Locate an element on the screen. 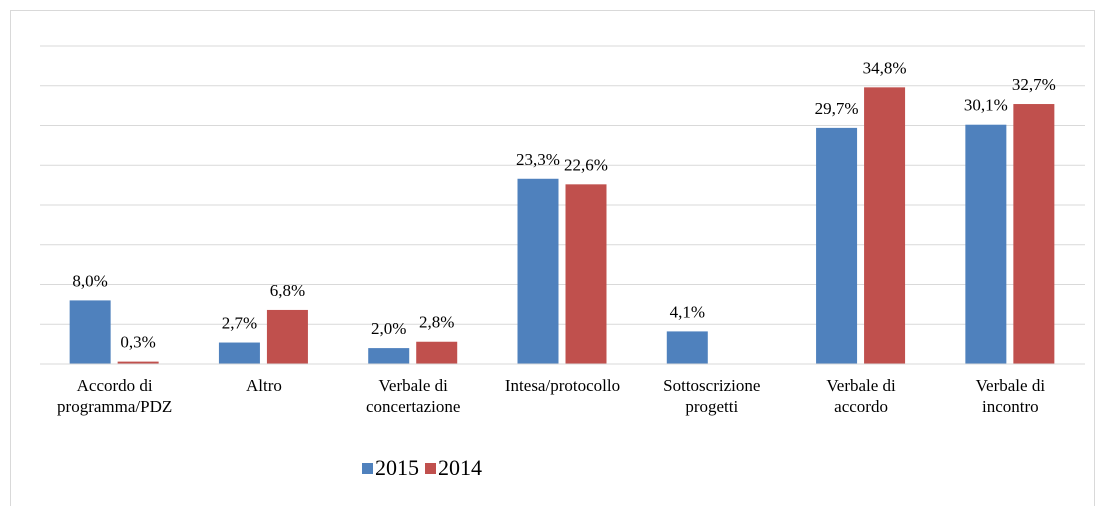 The width and height of the screenshot is (1105, 506). data-label: 4,1% is located at coordinates (687, 311).